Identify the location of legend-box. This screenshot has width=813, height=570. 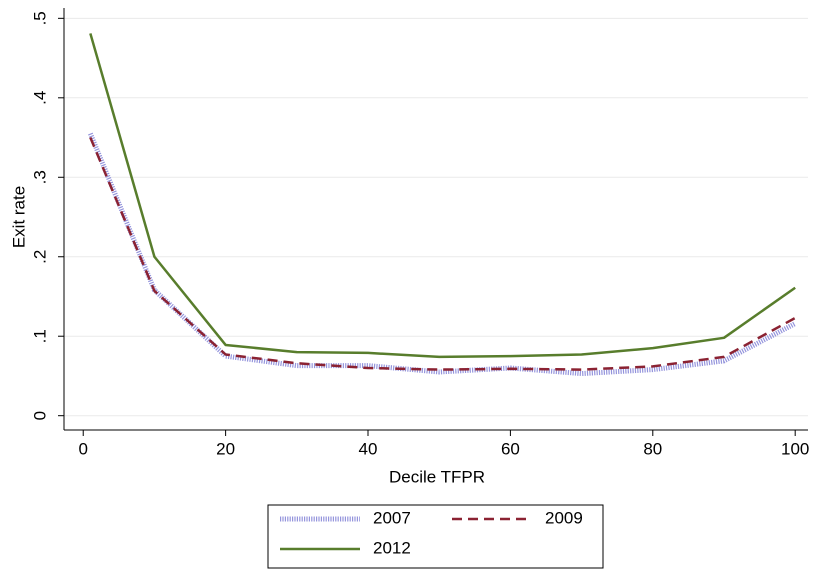
(435, 536).